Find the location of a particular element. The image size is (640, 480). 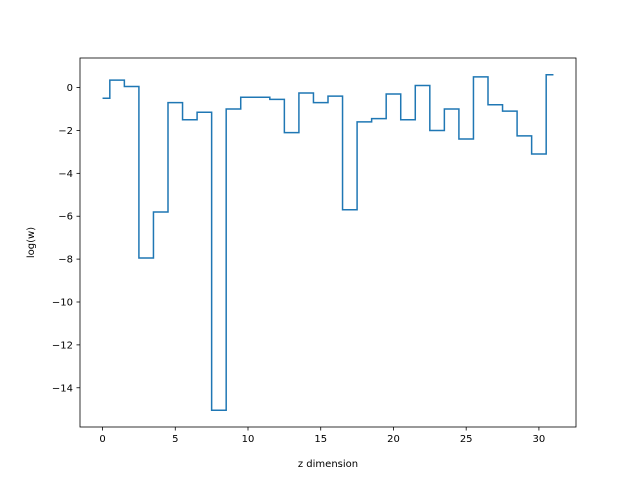

x-tick-label: 10 is located at coordinates (248, 439).